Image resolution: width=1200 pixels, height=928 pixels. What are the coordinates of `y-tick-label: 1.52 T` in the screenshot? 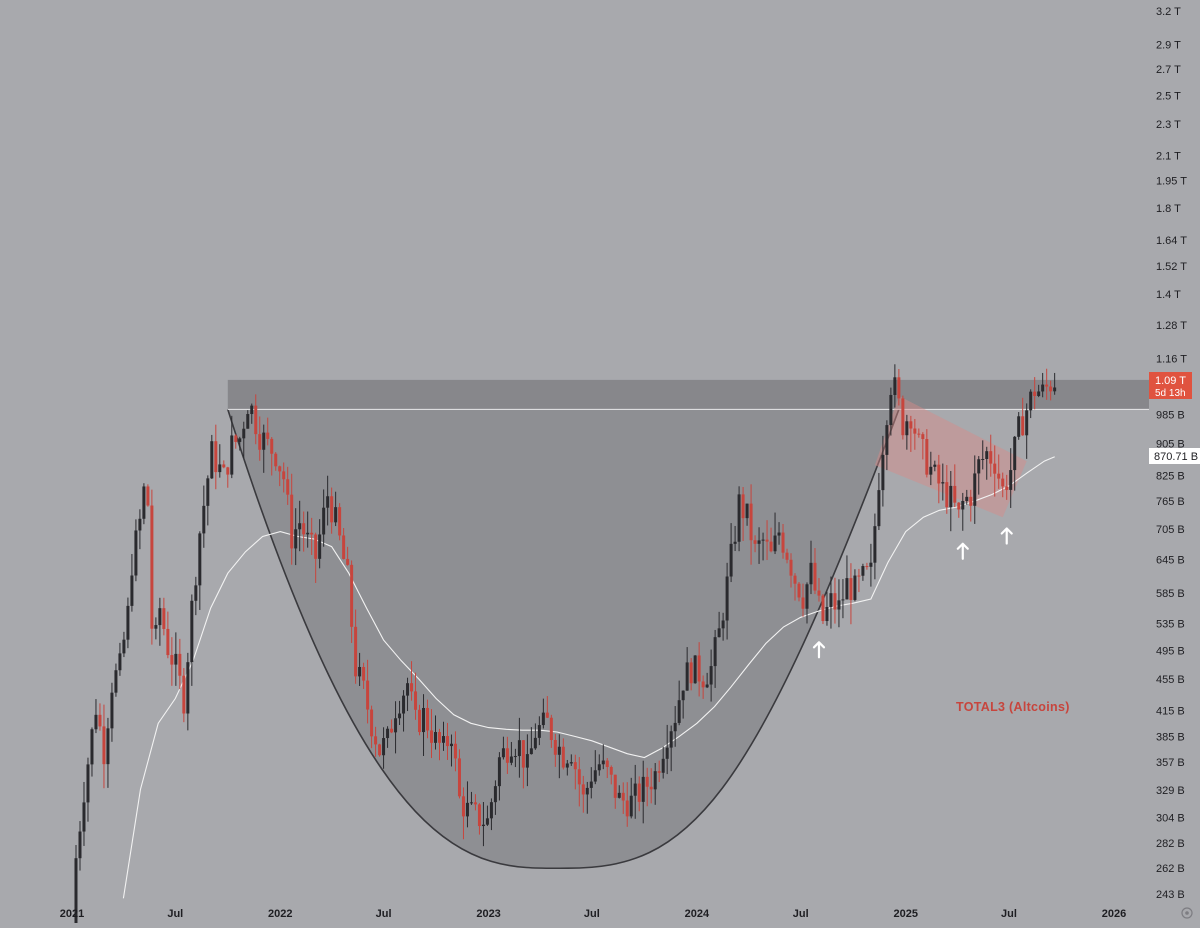 It's located at (1171, 267).